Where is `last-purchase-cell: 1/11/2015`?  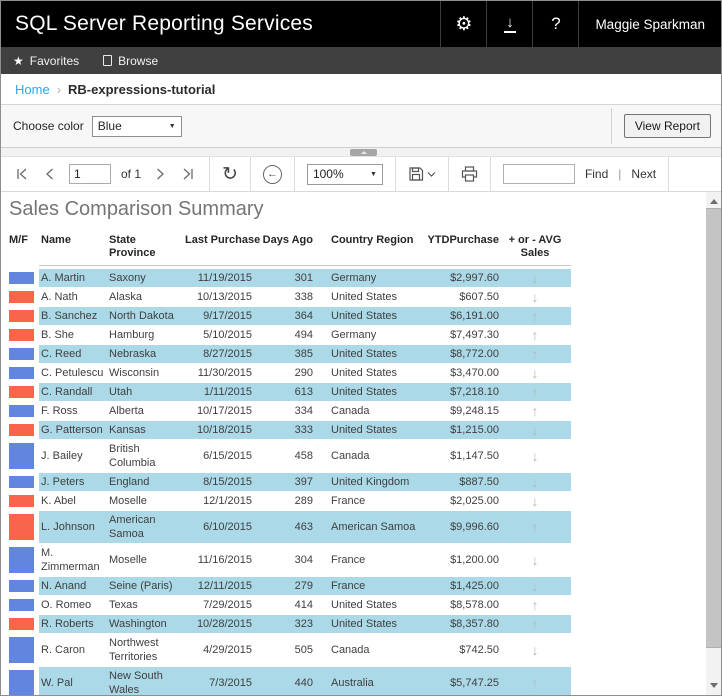
last-purchase-cell: 1/11/2015 is located at coordinates (220, 392).